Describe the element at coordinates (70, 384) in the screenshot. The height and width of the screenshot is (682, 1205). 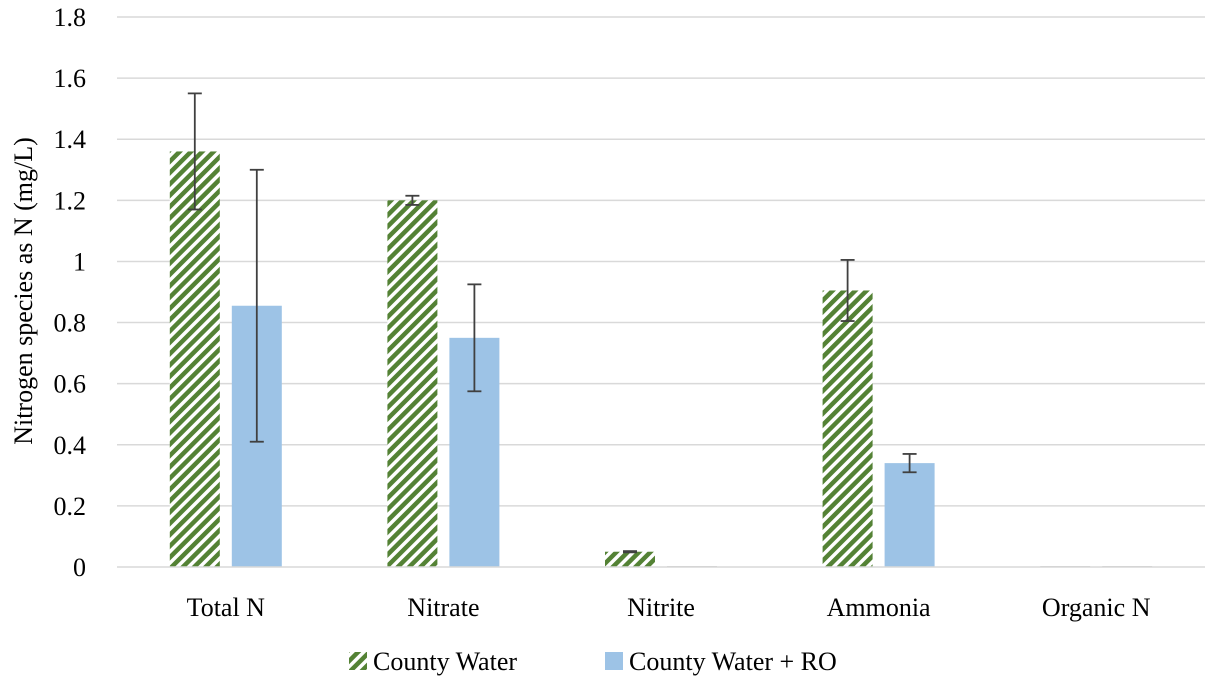
I see `y-tick-label: 0.6` at that location.